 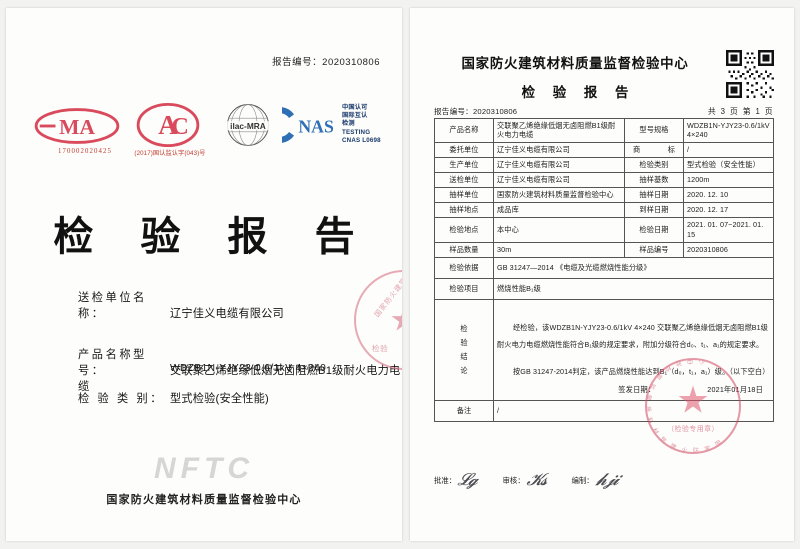 I want to click on row-label-remark: 备注, so click(x=464, y=410).